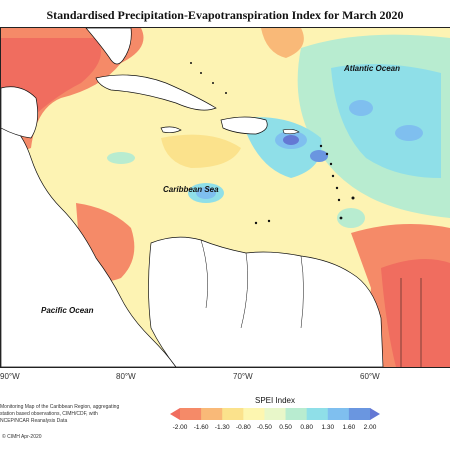 The height and width of the screenshot is (450, 450). Describe the element at coordinates (372, 68) in the screenshot. I see `atlantic-ocean-label: Atlantic Ocean` at that location.